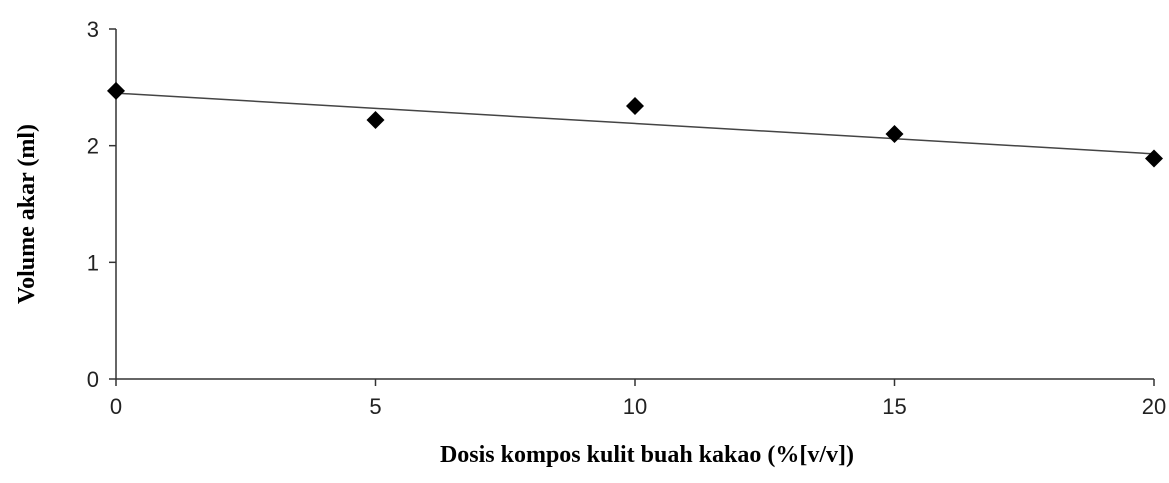 Image resolution: width=1169 pixels, height=483 pixels. Describe the element at coordinates (93, 29) in the screenshot. I see `y-tick-label: 3` at that location.